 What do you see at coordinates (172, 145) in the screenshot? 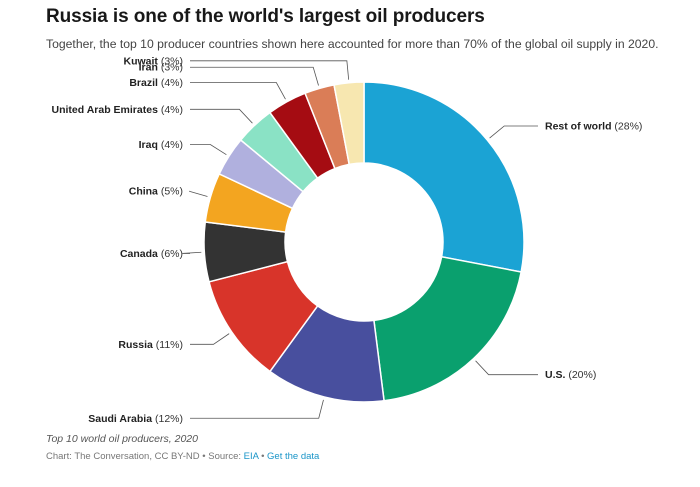
I see `label-value-iraq: (4%)` at bounding box center [172, 145].